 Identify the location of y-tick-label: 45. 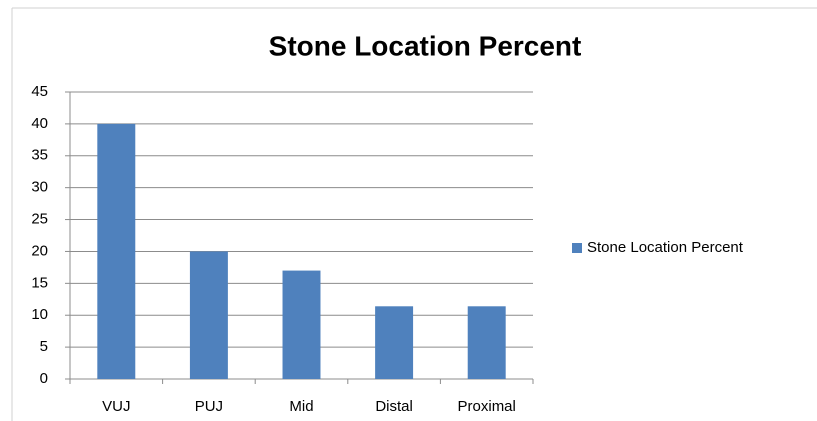
(39, 91).